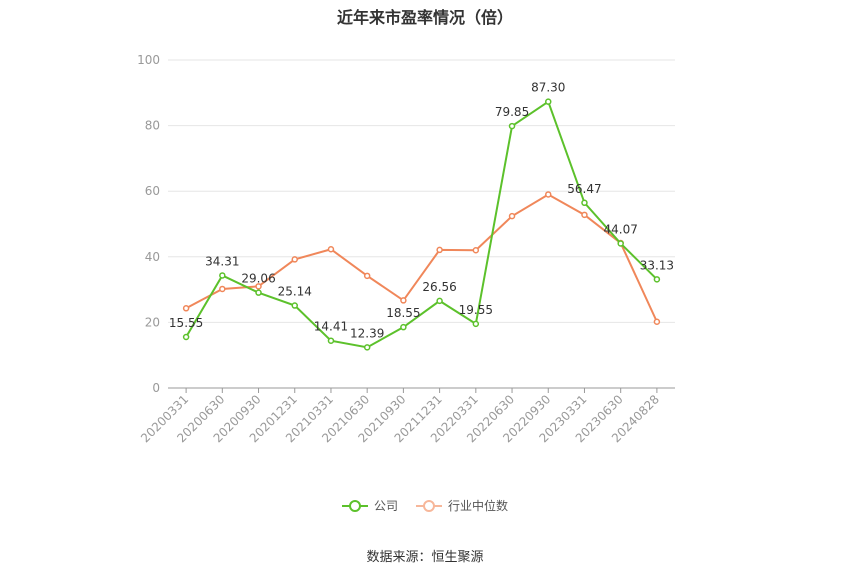 The width and height of the screenshot is (850, 575). I want to click on legend: 公司 行业中位数, so click(425, 505).